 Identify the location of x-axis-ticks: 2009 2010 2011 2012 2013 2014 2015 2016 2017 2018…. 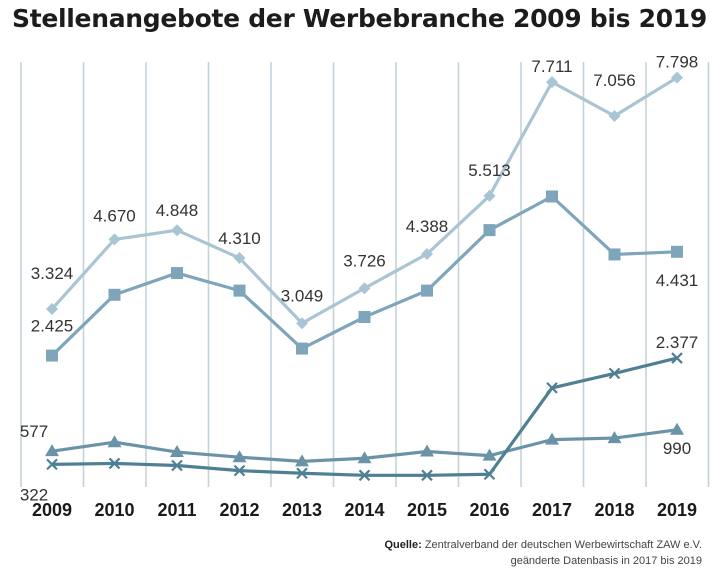
(364, 510).